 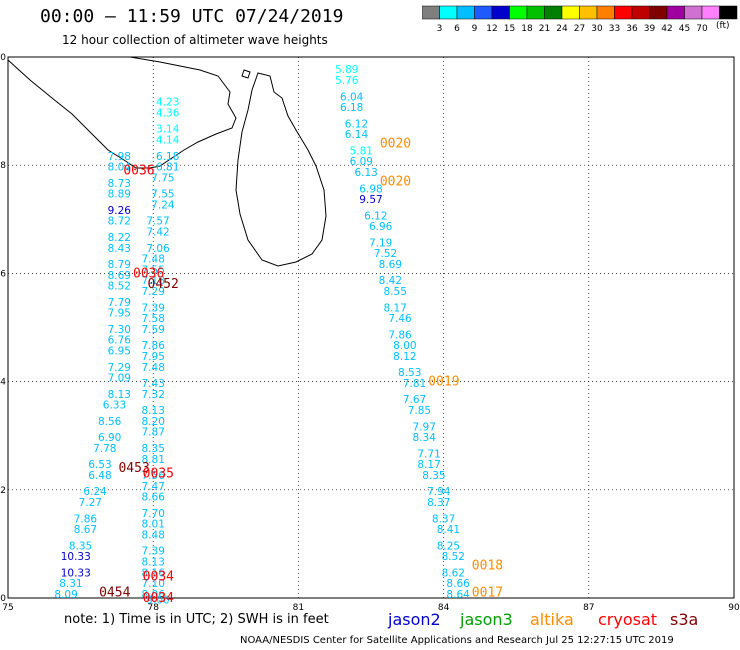 What do you see at coordinates (119, 276) in the screenshot?
I see `wave-height-label: 8.69` at bounding box center [119, 276].